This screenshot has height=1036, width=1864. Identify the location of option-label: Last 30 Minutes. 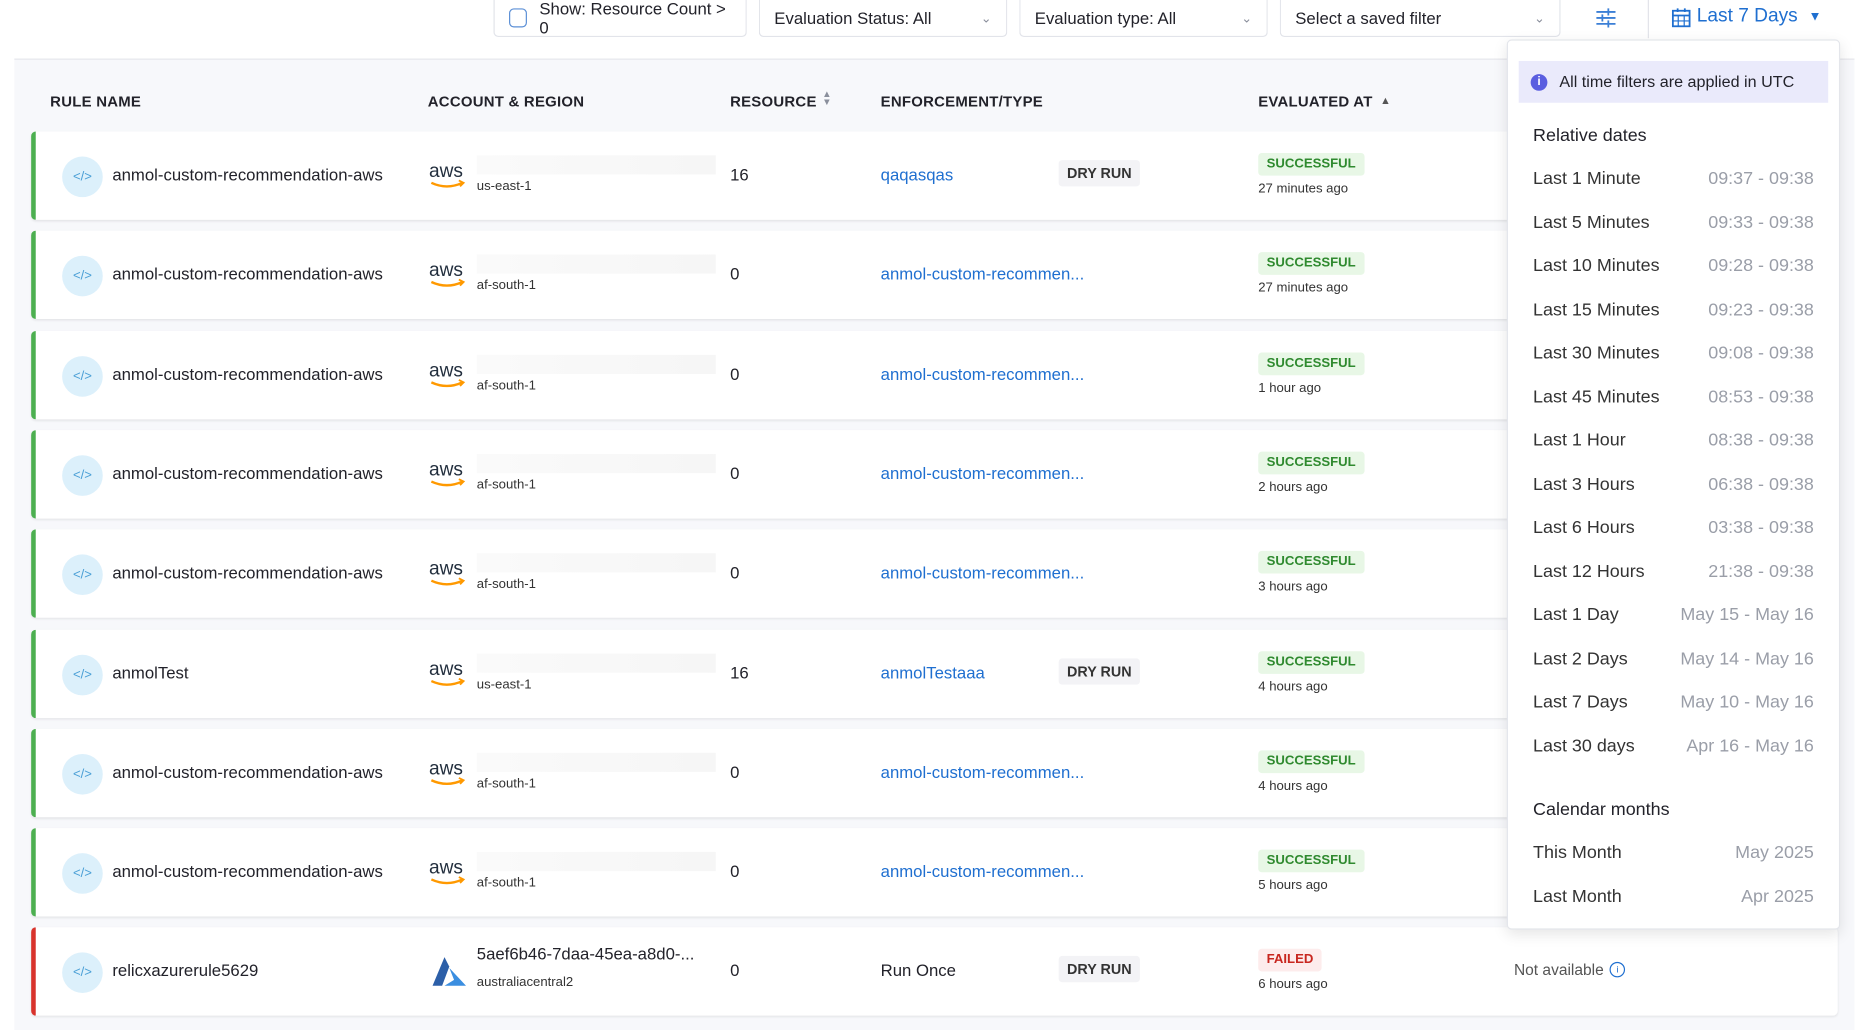
(1596, 353).